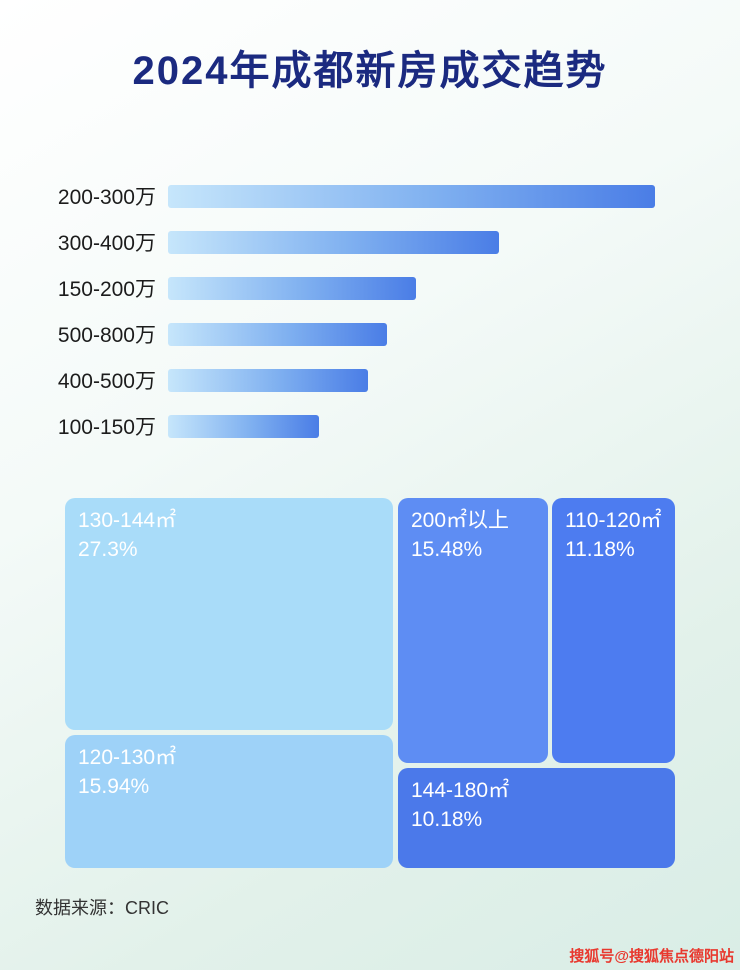  What do you see at coordinates (127, 757) in the screenshot?
I see `treemap-block-label: 120-130㎡` at bounding box center [127, 757].